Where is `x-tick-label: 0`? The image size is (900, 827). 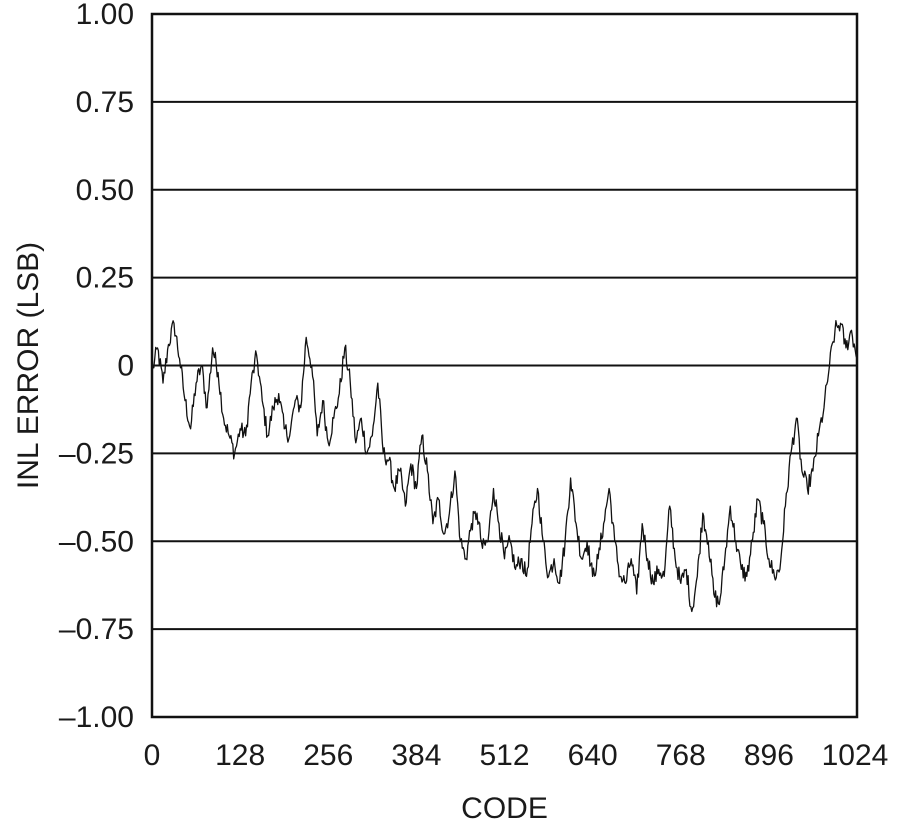 x-tick-label: 0 is located at coordinates (152, 755).